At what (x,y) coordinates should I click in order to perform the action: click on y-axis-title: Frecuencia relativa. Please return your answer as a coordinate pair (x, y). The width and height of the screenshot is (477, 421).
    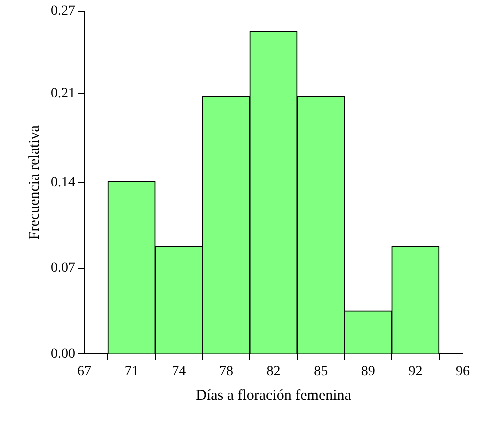
    Looking at the image, I should click on (34, 182).